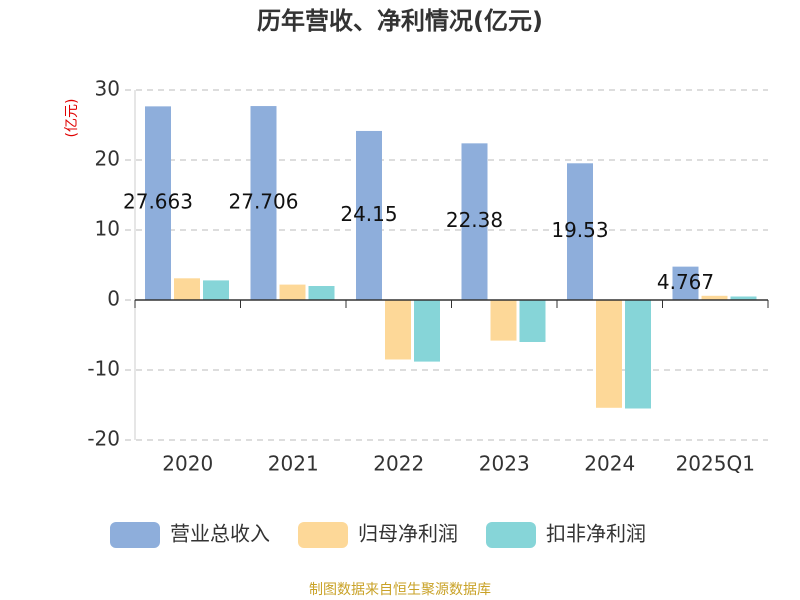 The height and width of the screenshot is (600, 800). Describe the element at coordinates (398, 464) in the screenshot. I see `x-tick-label: 2022` at that location.